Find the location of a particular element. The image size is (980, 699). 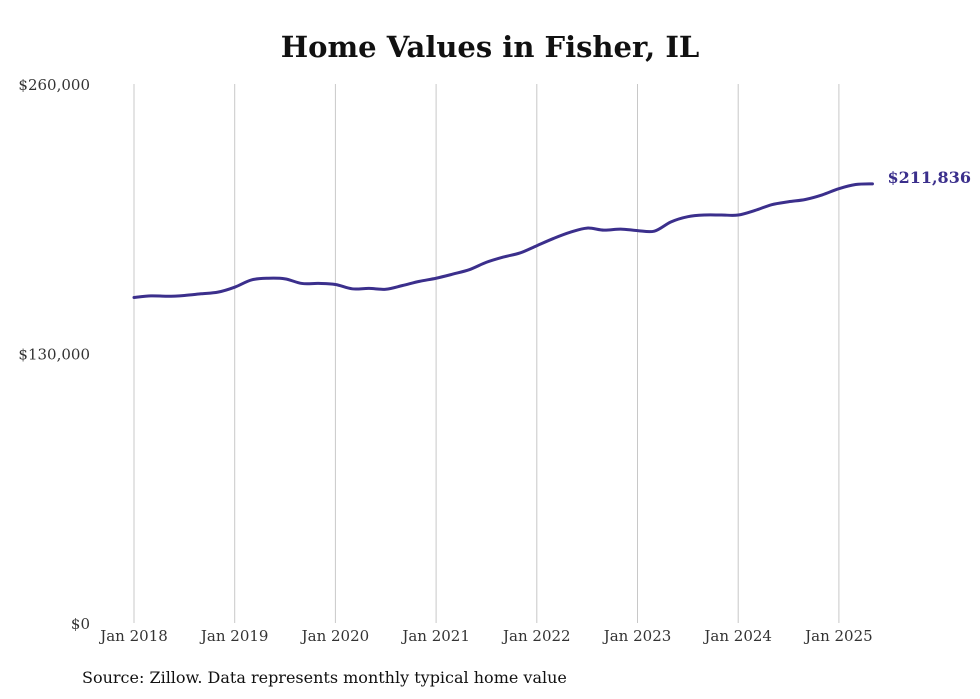

y-tick-label: $260,000 is located at coordinates (54, 85).